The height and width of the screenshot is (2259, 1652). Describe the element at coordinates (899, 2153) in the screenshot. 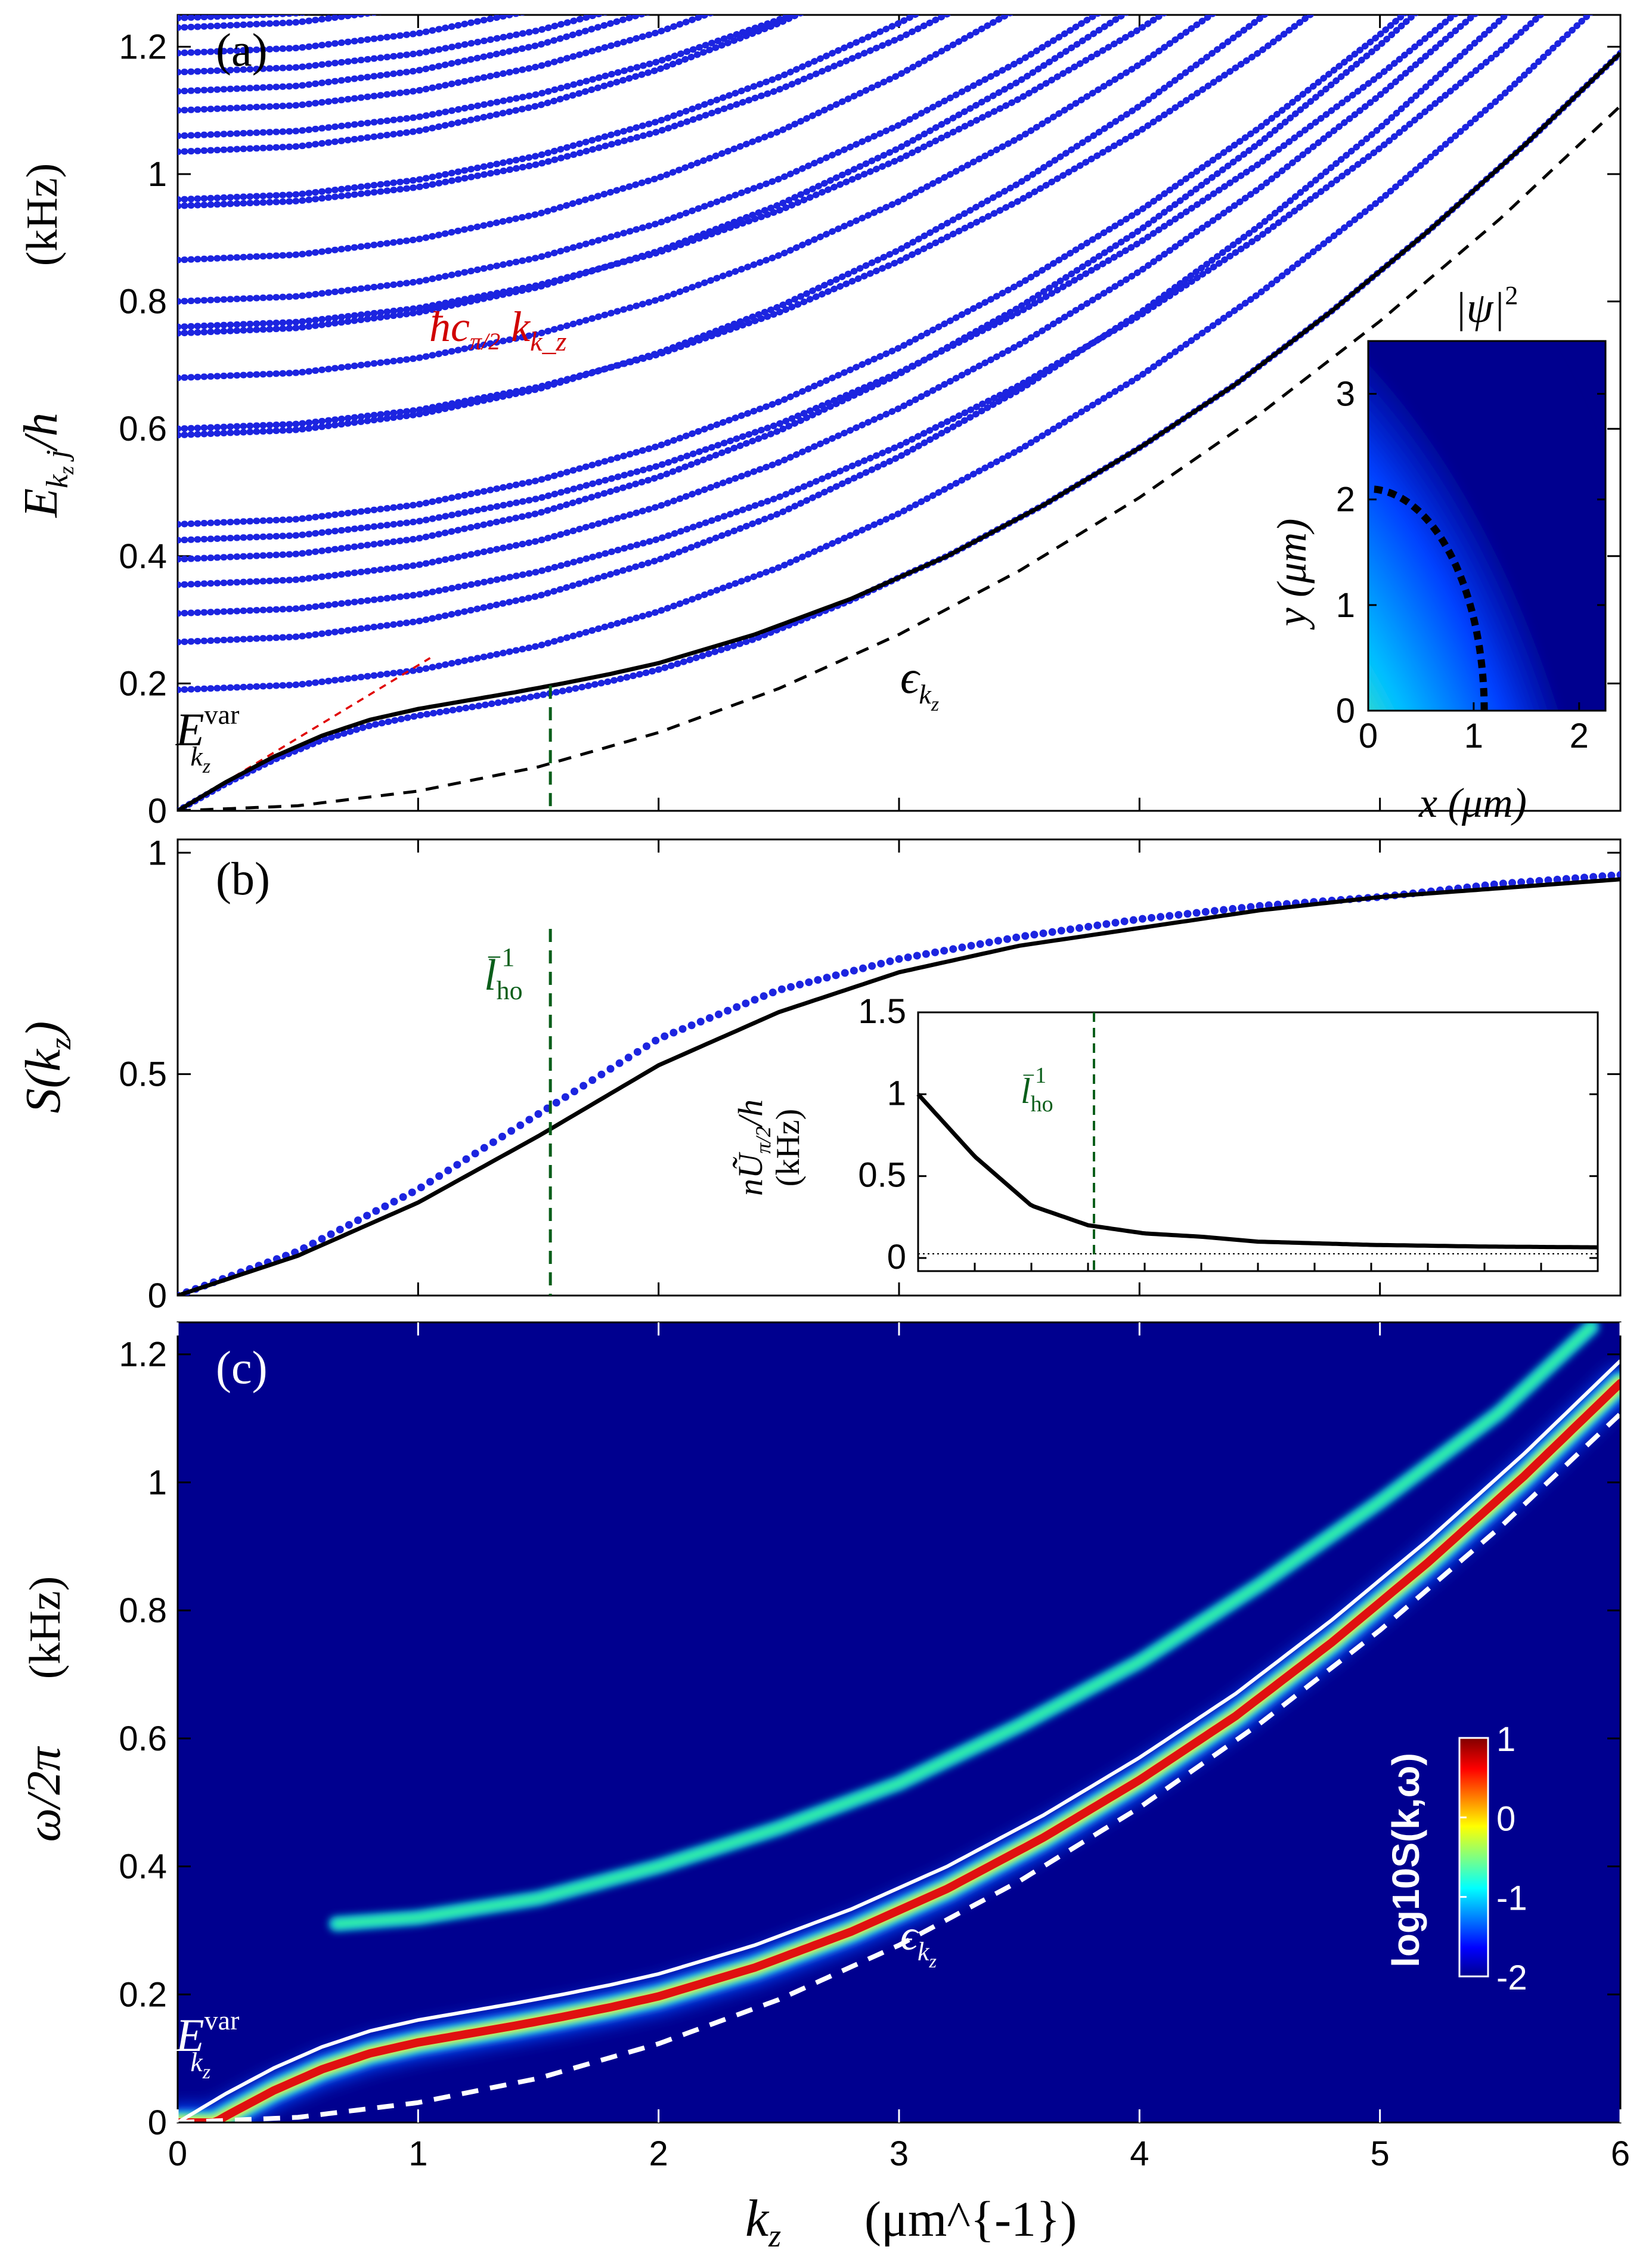

I see `panel-c-xtick-label: 3` at that location.